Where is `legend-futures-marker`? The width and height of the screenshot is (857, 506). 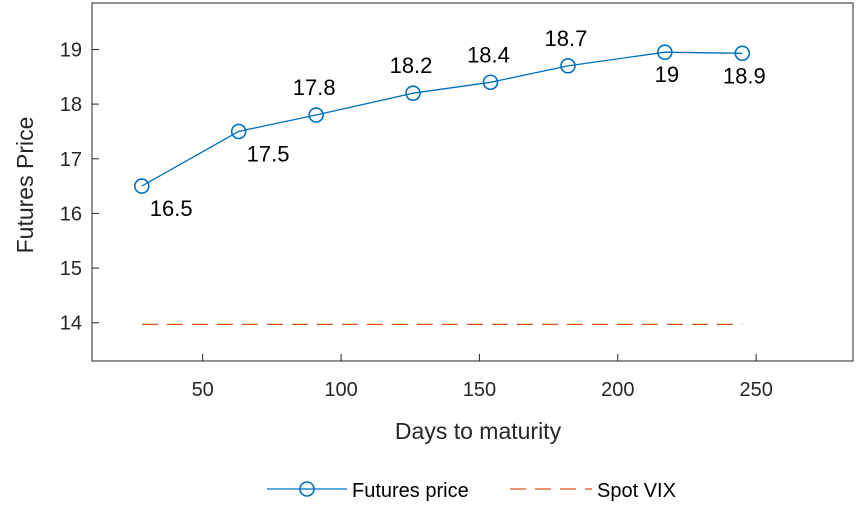
legend-futures-marker is located at coordinates (307, 489).